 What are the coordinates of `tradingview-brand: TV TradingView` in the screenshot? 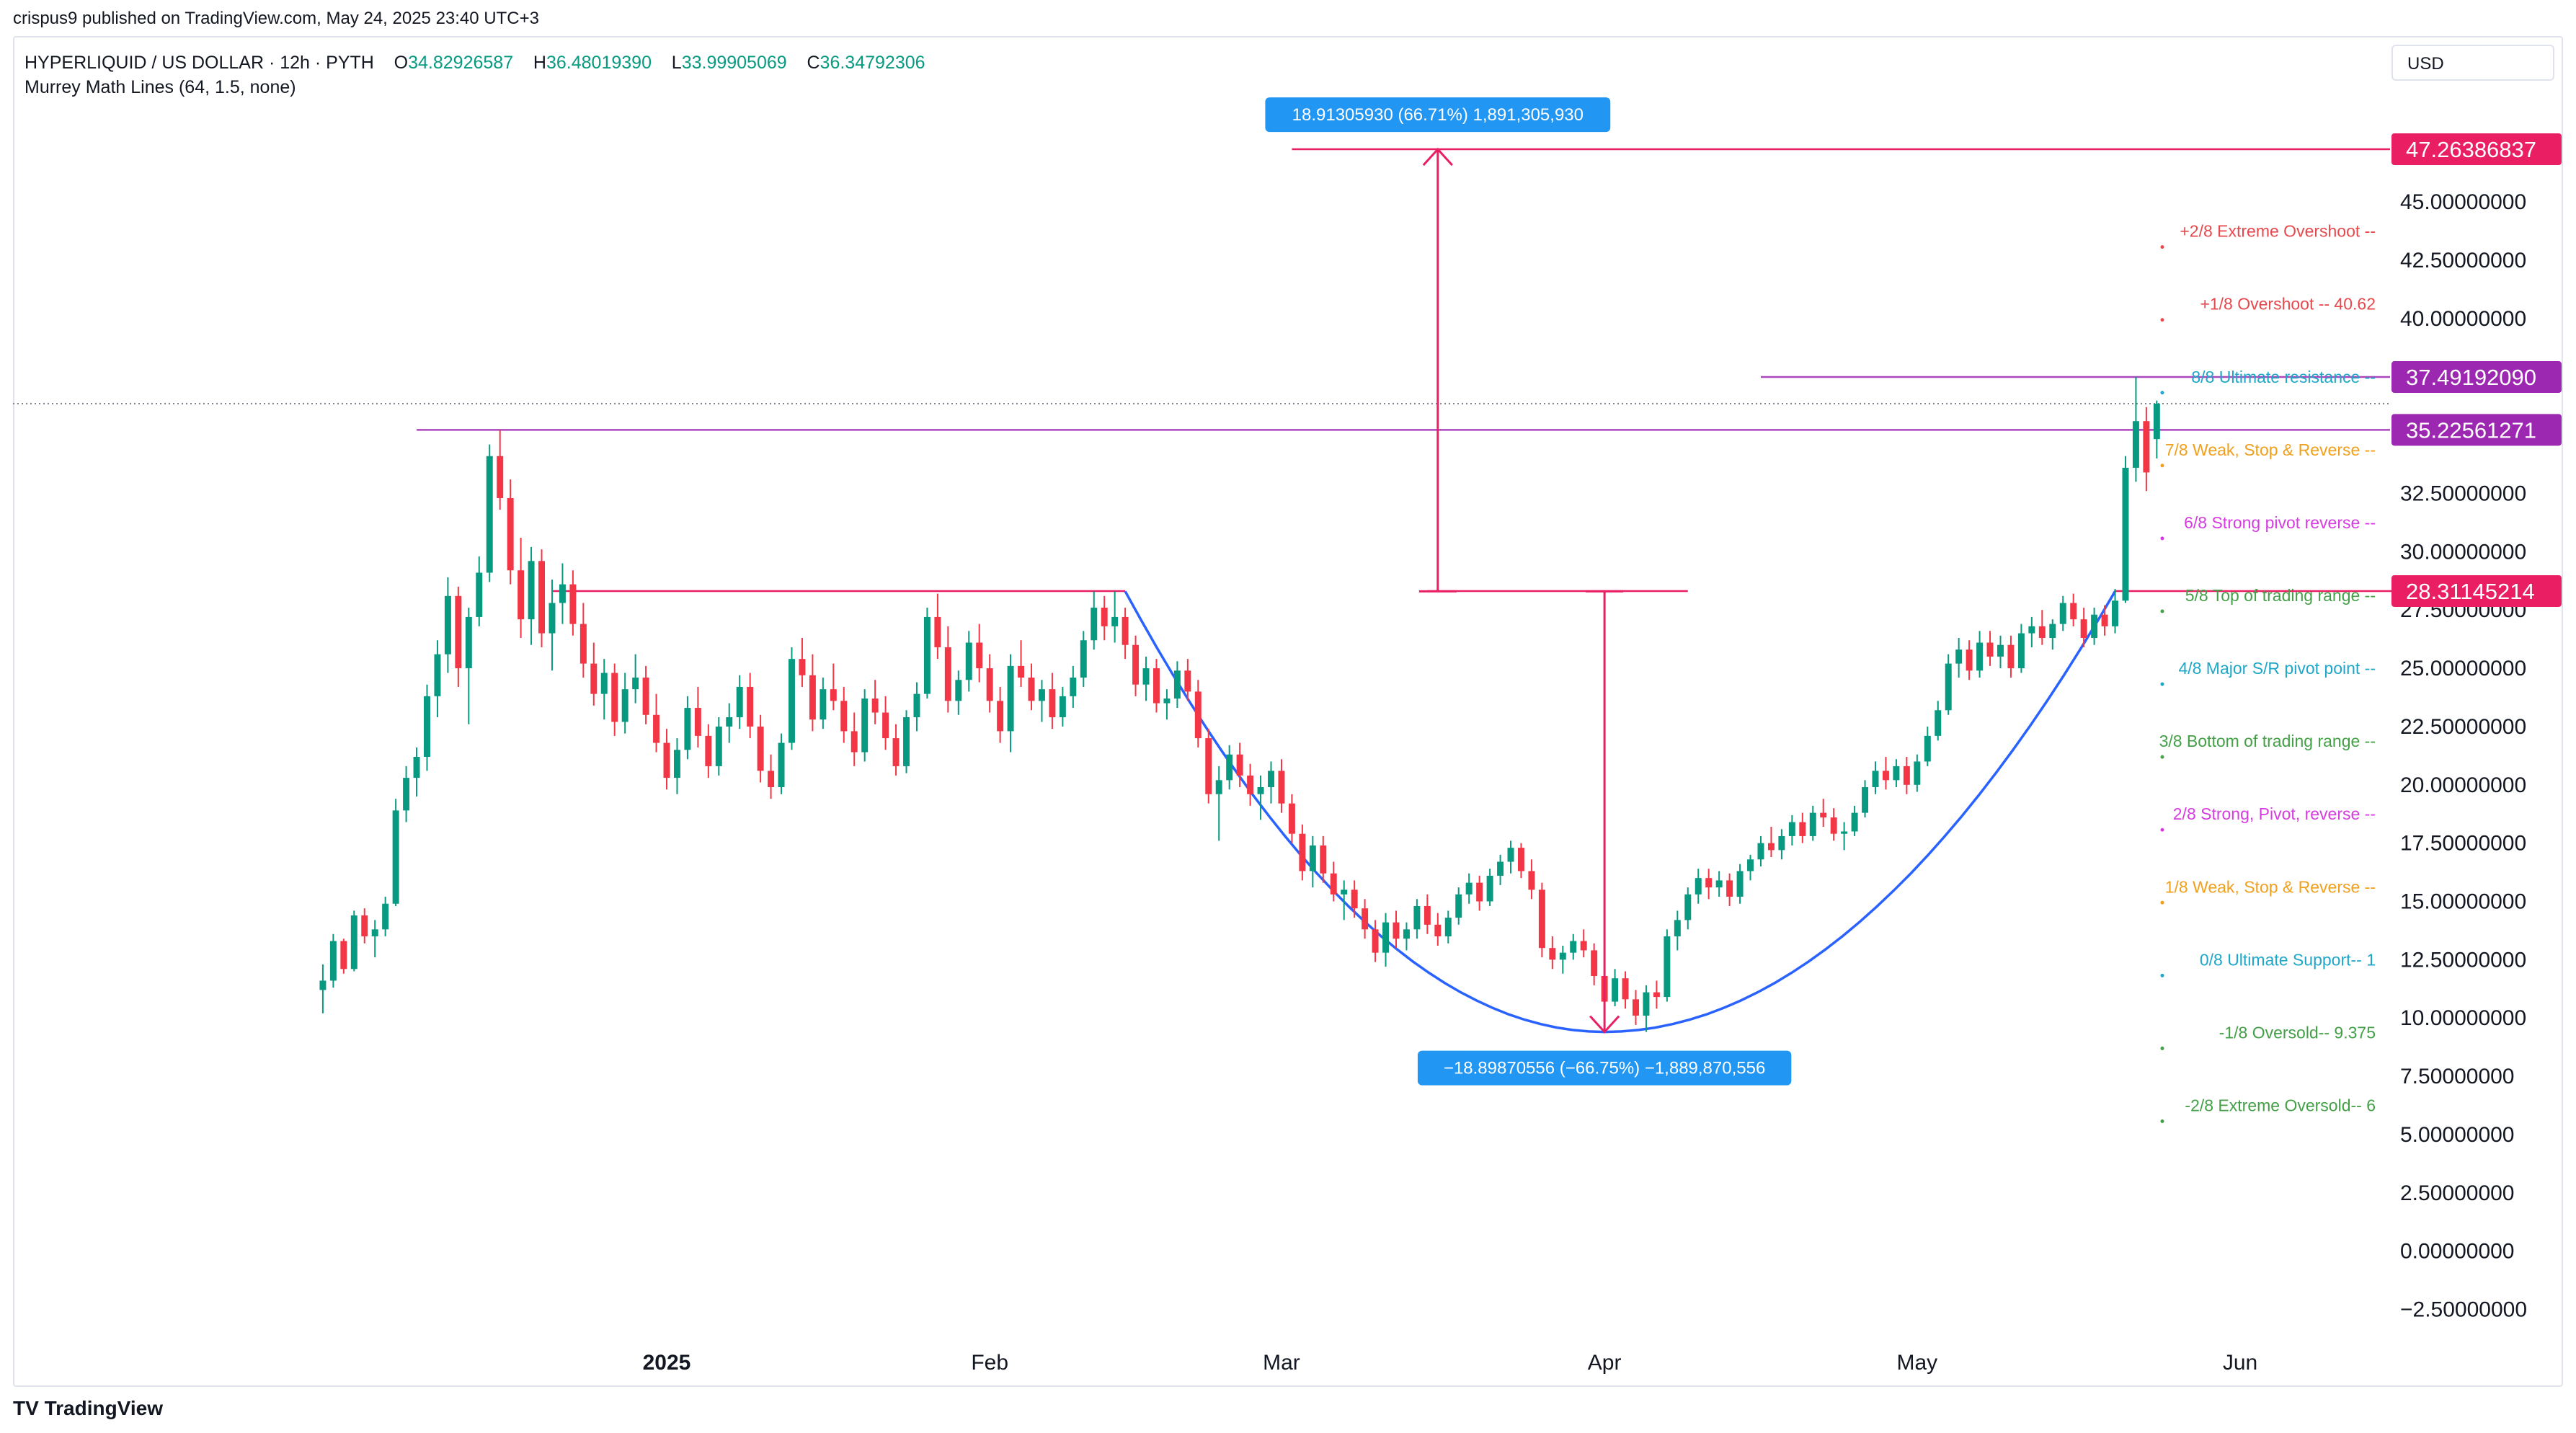 It's located at (88, 1408).